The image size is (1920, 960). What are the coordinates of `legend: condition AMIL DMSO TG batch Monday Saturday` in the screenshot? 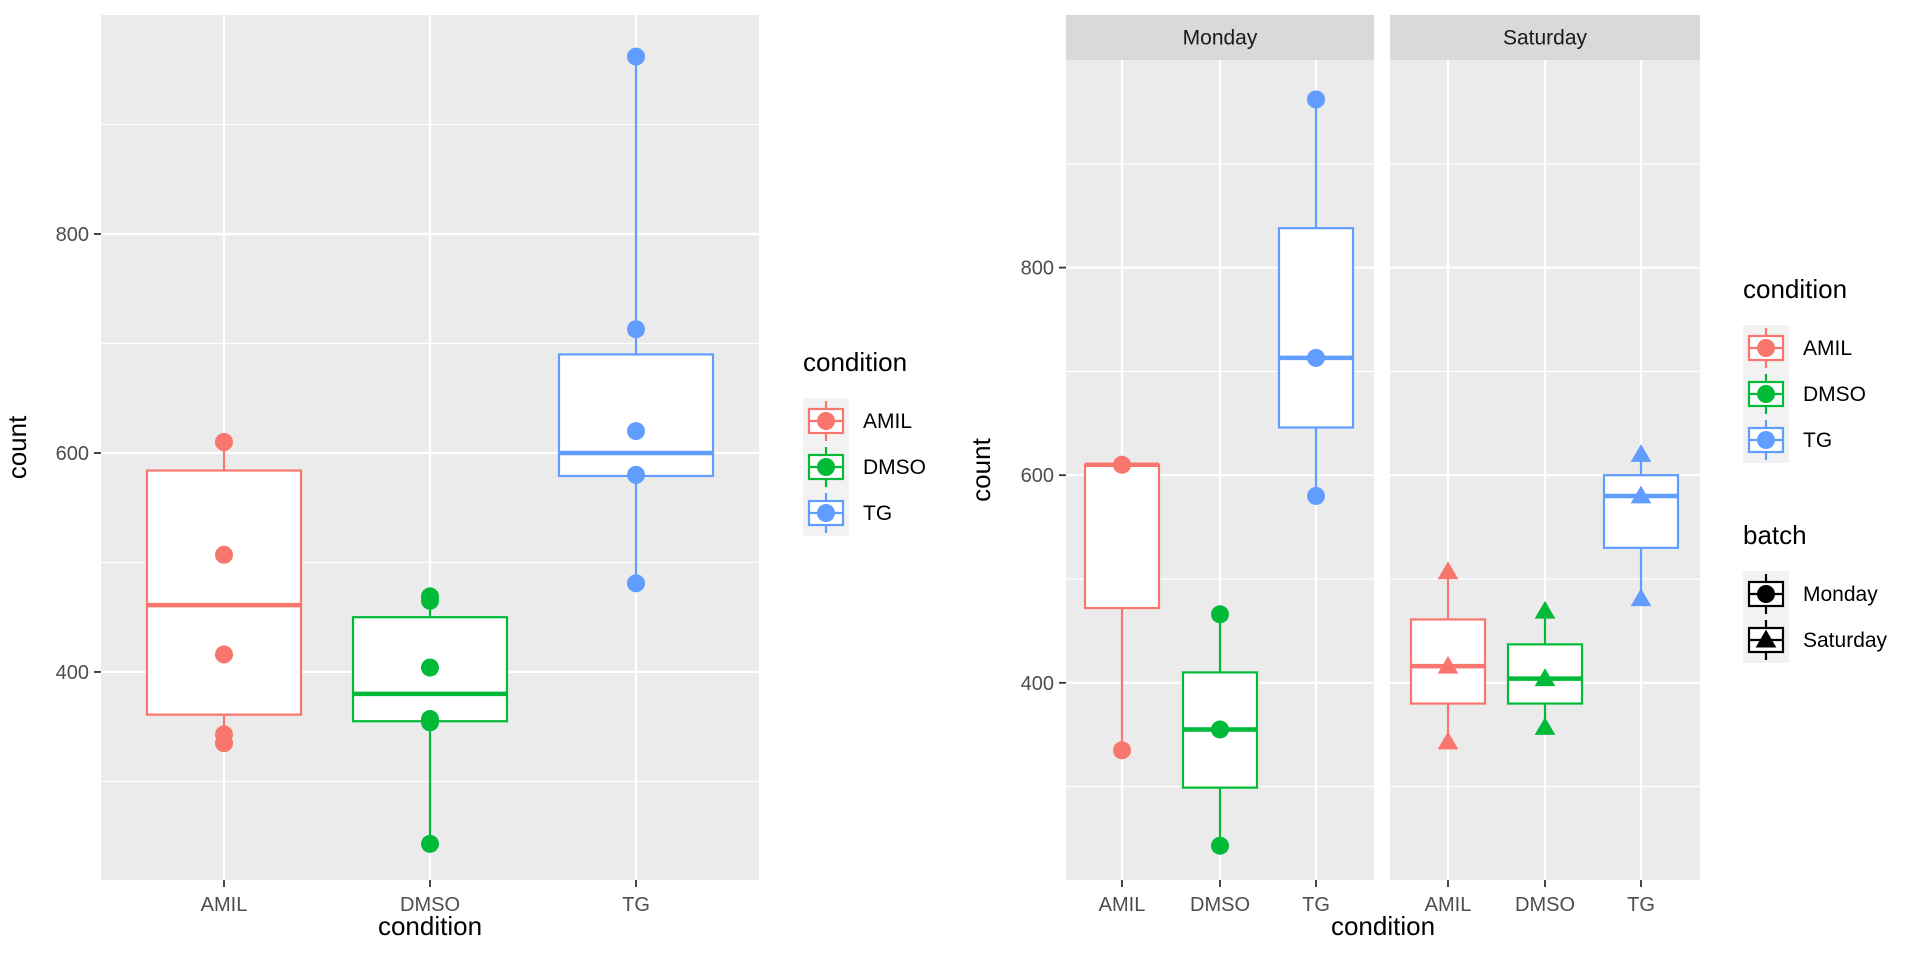 It's located at (1815, 468).